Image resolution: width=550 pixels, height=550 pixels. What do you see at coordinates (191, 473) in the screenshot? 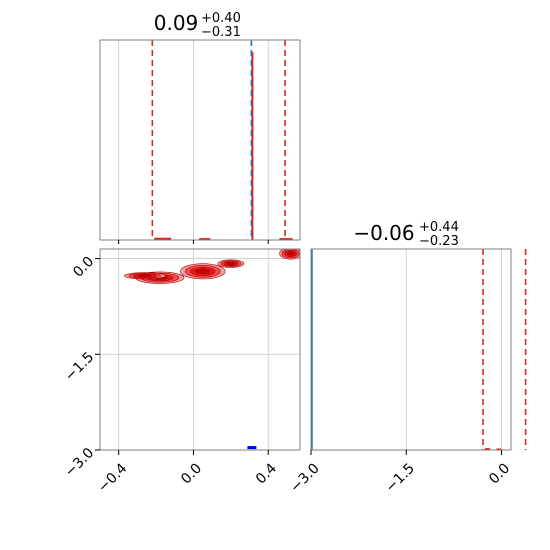
I see `panel2d-xtick-label: 0.0` at bounding box center [191, 473].